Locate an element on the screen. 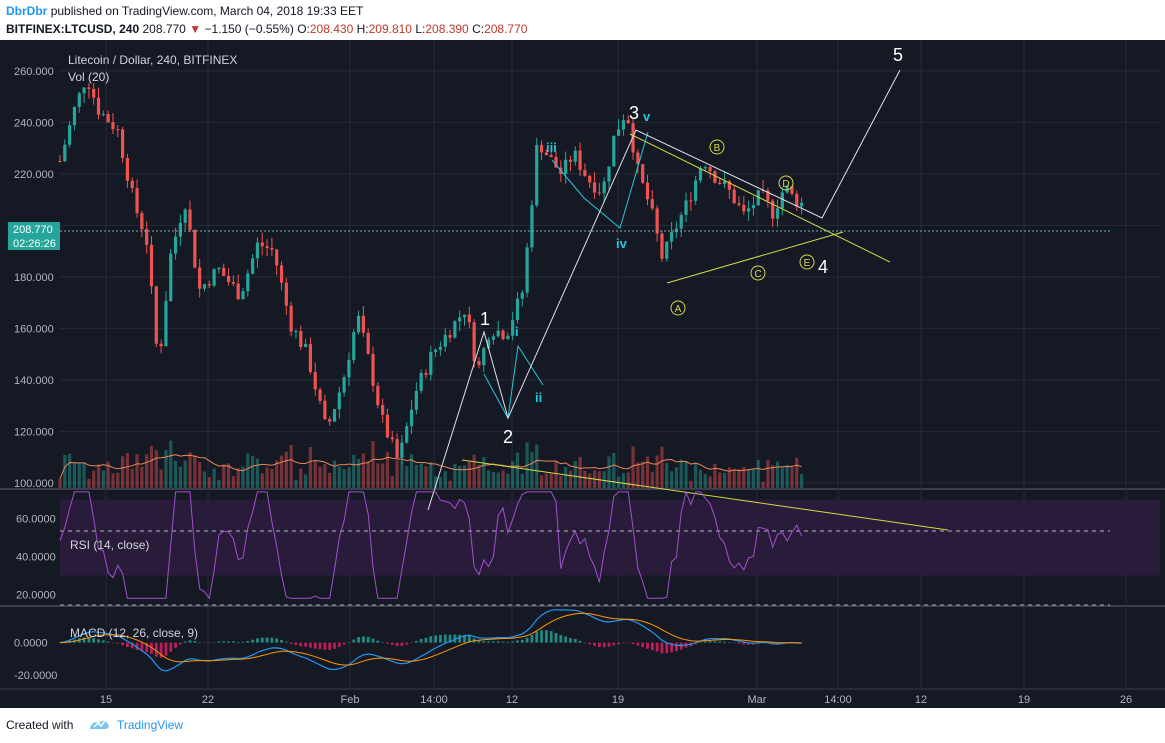  price-tick-label: 160.000 is located at coordinates (34, 329).